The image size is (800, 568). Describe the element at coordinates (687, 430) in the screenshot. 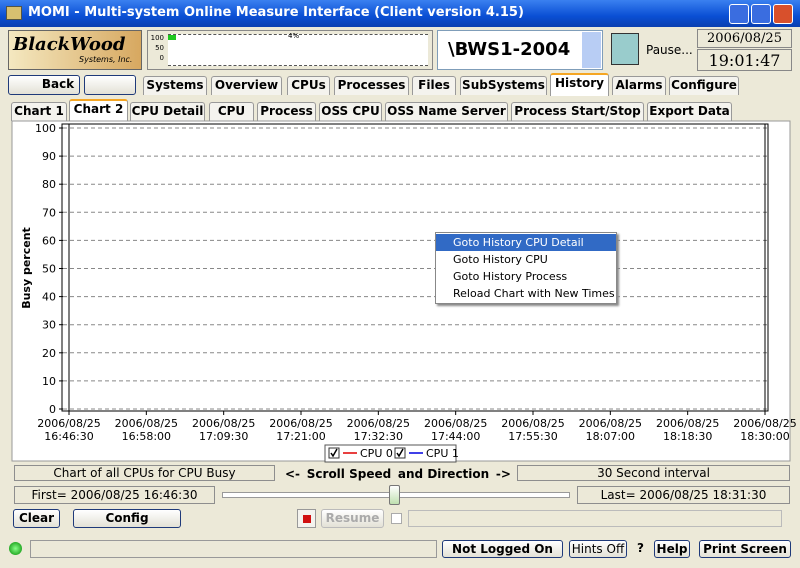

I see `x-tick-label: 2006/08/25 18:18:30` at that location.